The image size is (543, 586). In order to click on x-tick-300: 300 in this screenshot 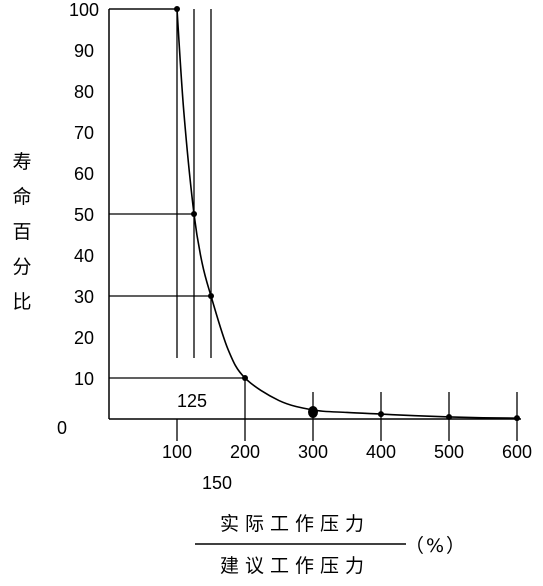, I will do `click(313, 452)`.